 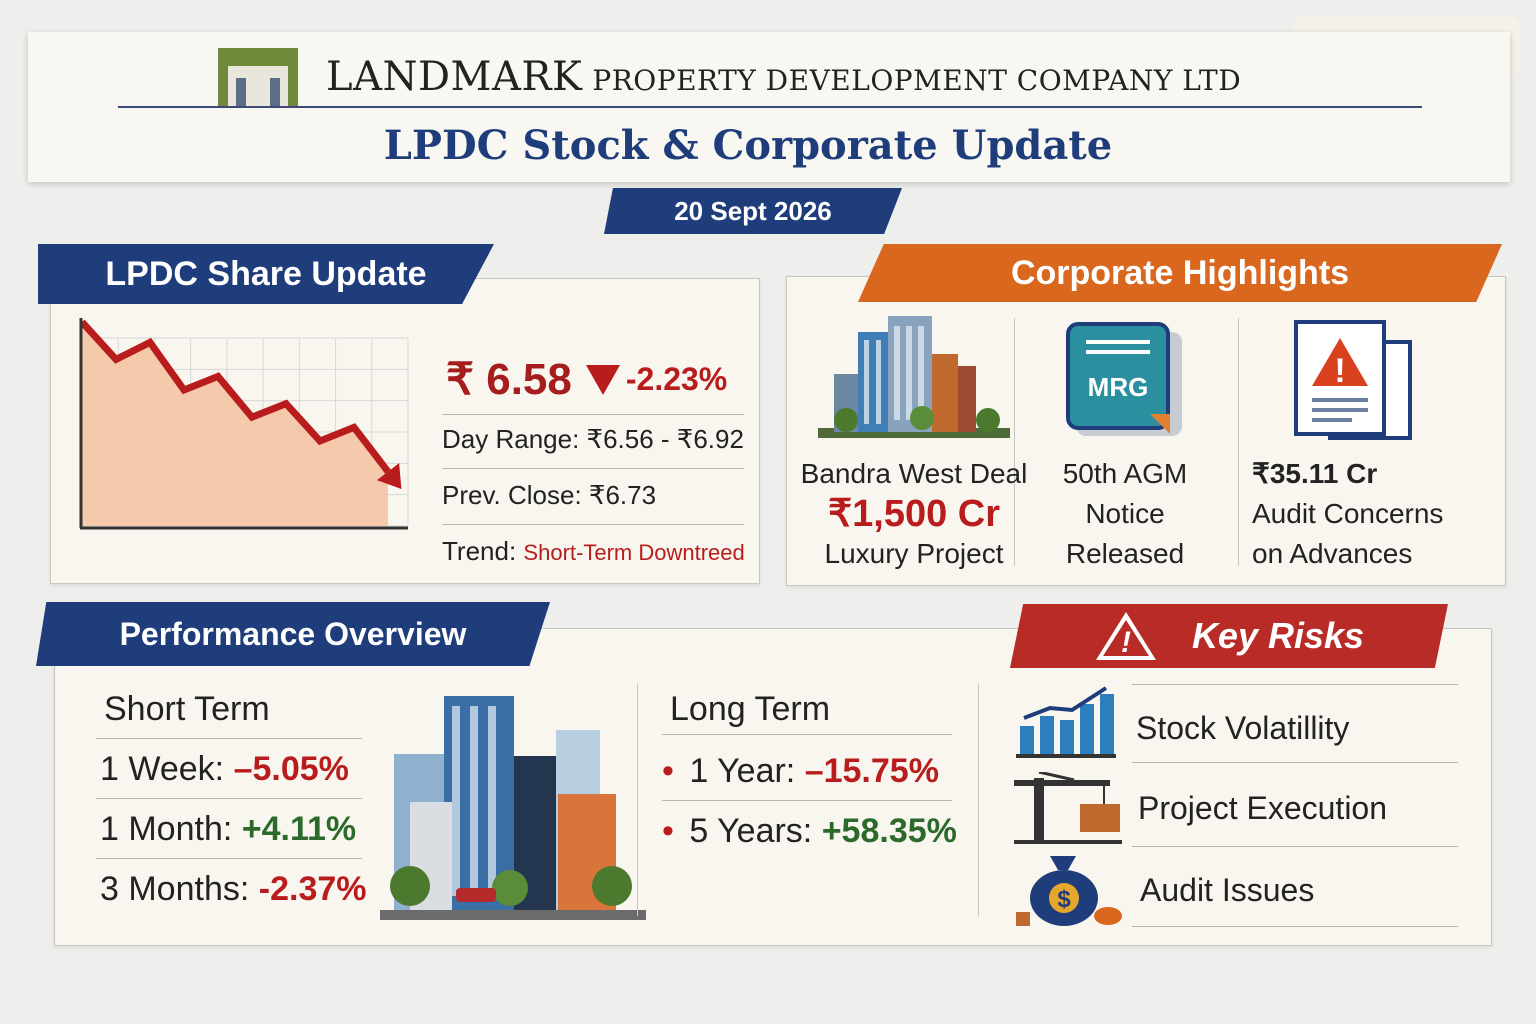 What do you see at coordinates (914, 553) in the screenshot?
I see `highlight-line: Luxury Project` at bounding box center [914, 553].